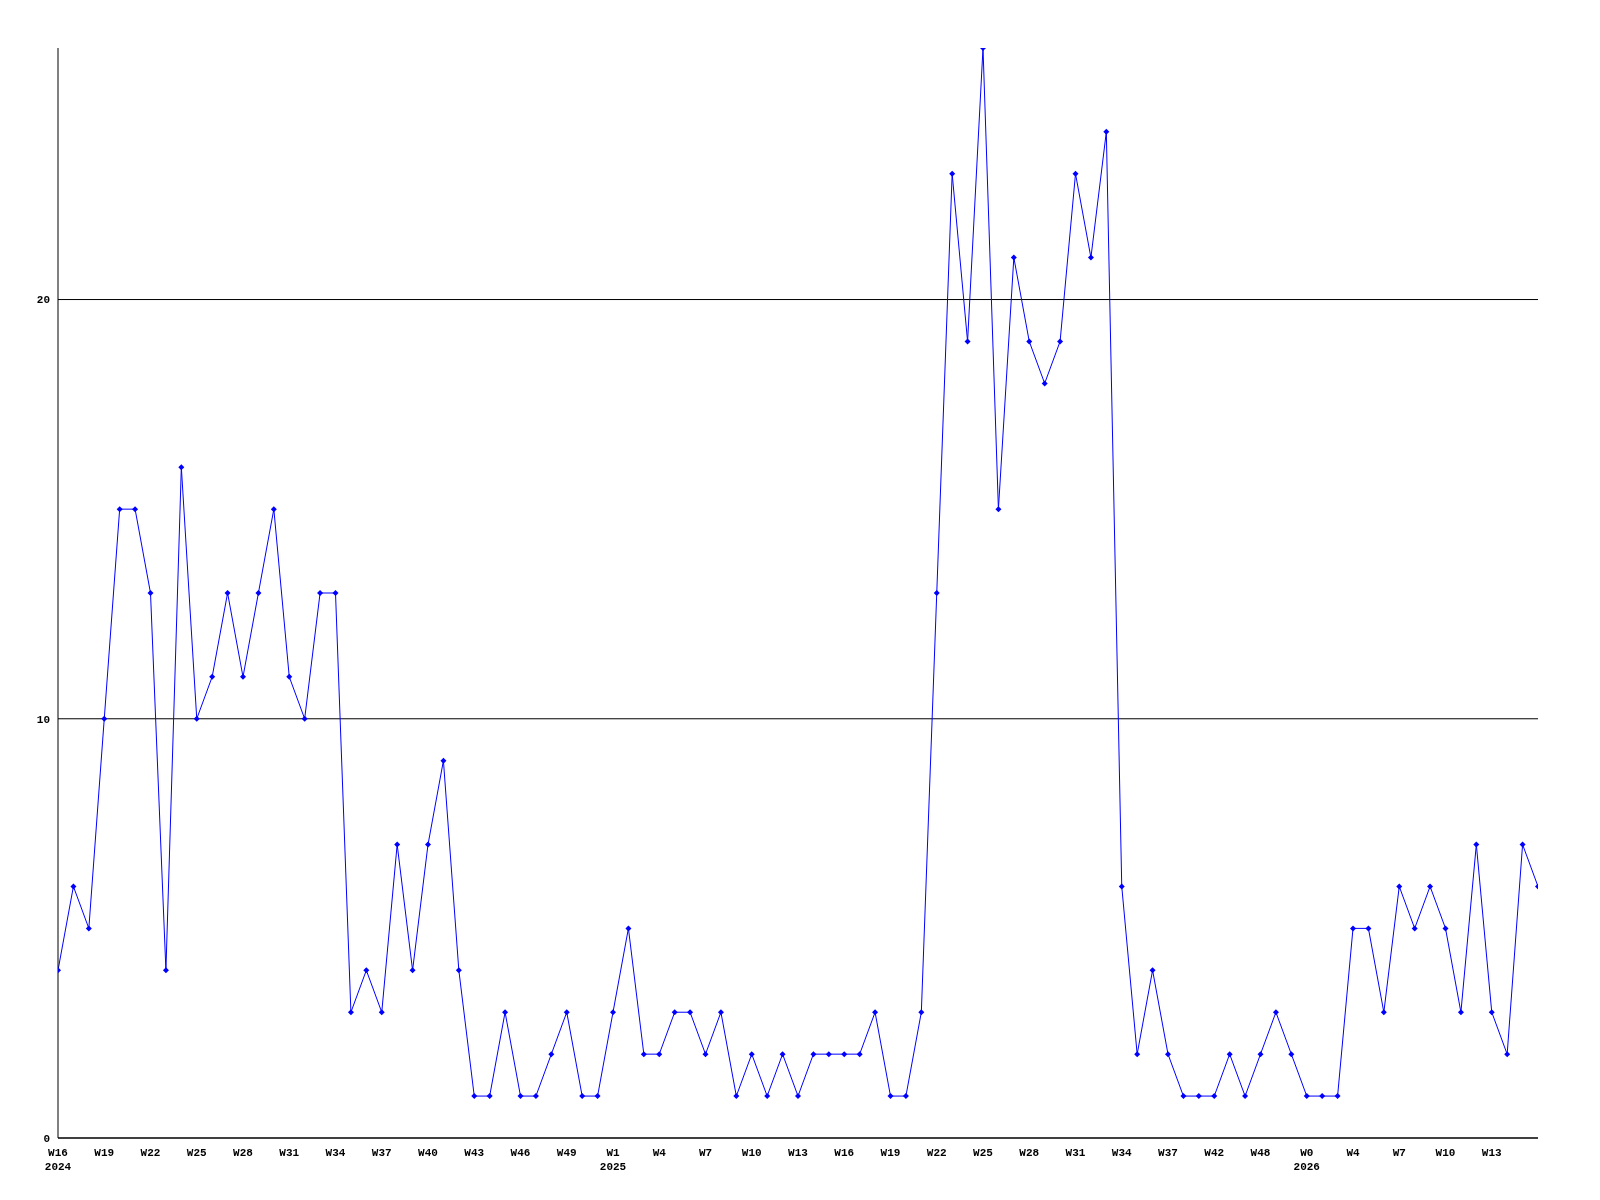 This screenshot has width=1600, height=1200. Describe the element at coordinates (46, 1138) in the screenshot. I see `y-tick-label: 0` at that location.